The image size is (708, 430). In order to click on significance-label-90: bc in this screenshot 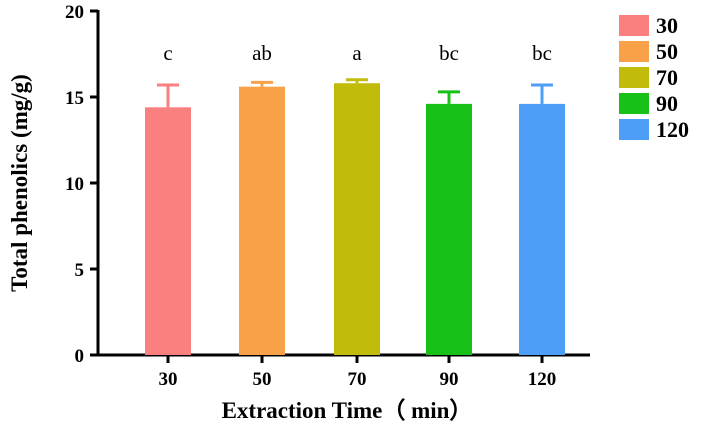, I will do `click(449, 53)`.